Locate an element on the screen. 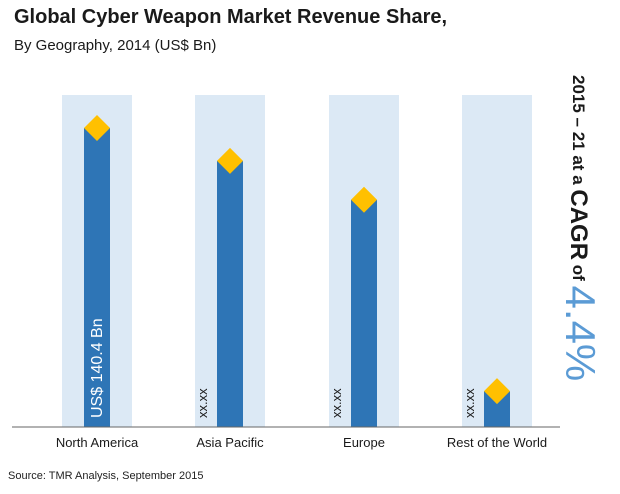 The width and height of the screenshot is (620, 494). source-note: Source: TMR Analysis, September 2015 is located at coordinates (106, 476).